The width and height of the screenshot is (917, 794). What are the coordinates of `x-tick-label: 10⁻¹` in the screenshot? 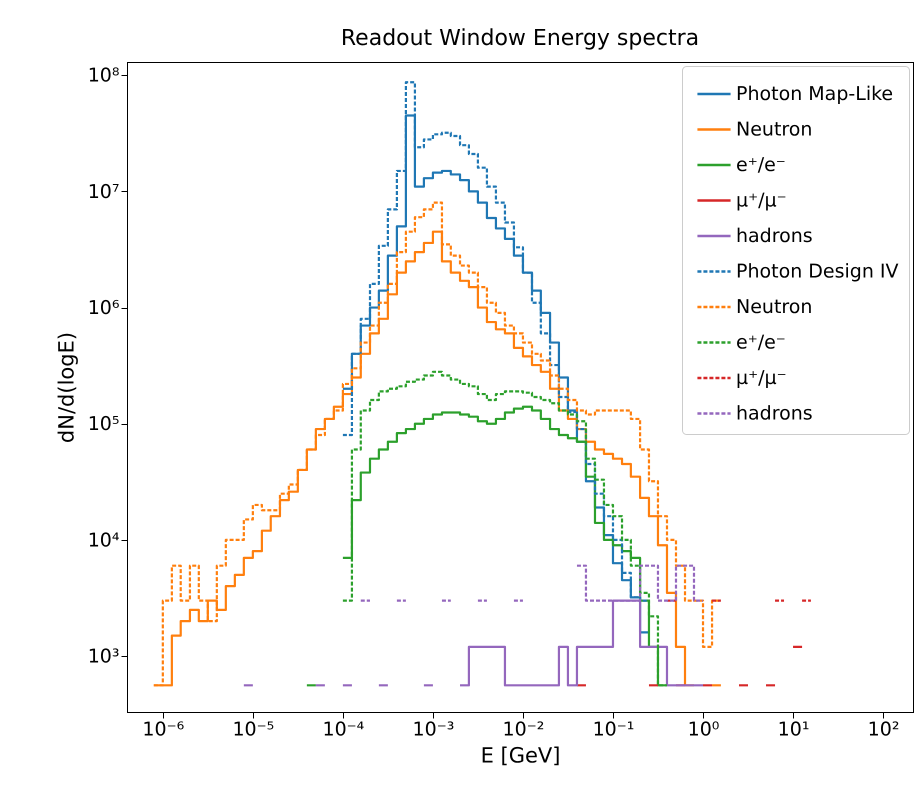 It's located at (613, 729).